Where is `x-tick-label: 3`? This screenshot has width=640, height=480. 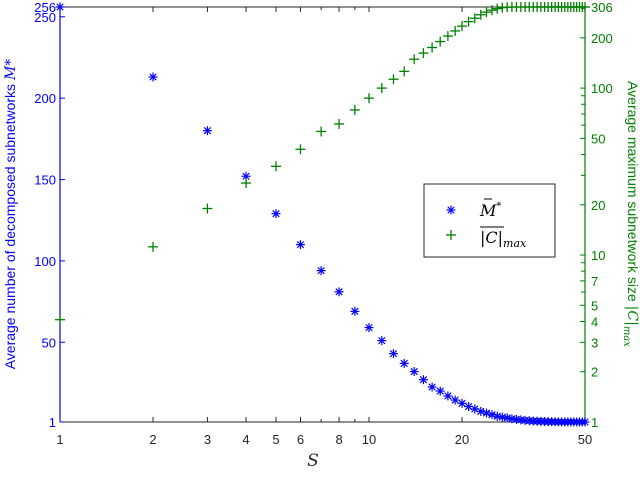 x-tick-label: 3 is located at coordinates (207, 439).